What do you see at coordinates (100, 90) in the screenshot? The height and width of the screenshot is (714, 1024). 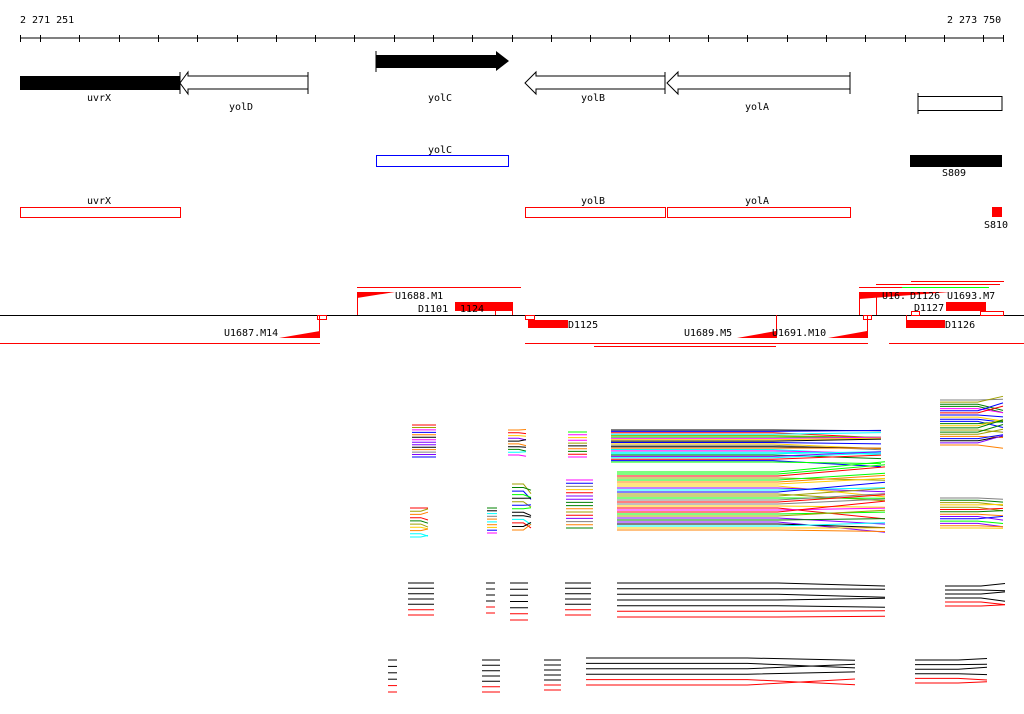 I see `gene-uvrX: uvrX` at bounding box center [100, 90].